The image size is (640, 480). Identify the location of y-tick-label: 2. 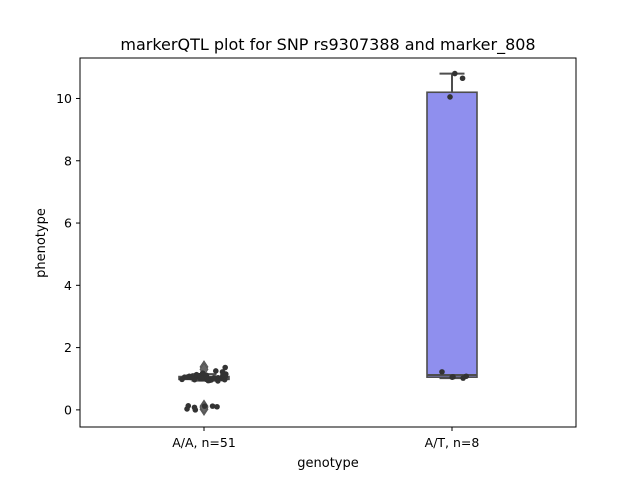
(68, 347).